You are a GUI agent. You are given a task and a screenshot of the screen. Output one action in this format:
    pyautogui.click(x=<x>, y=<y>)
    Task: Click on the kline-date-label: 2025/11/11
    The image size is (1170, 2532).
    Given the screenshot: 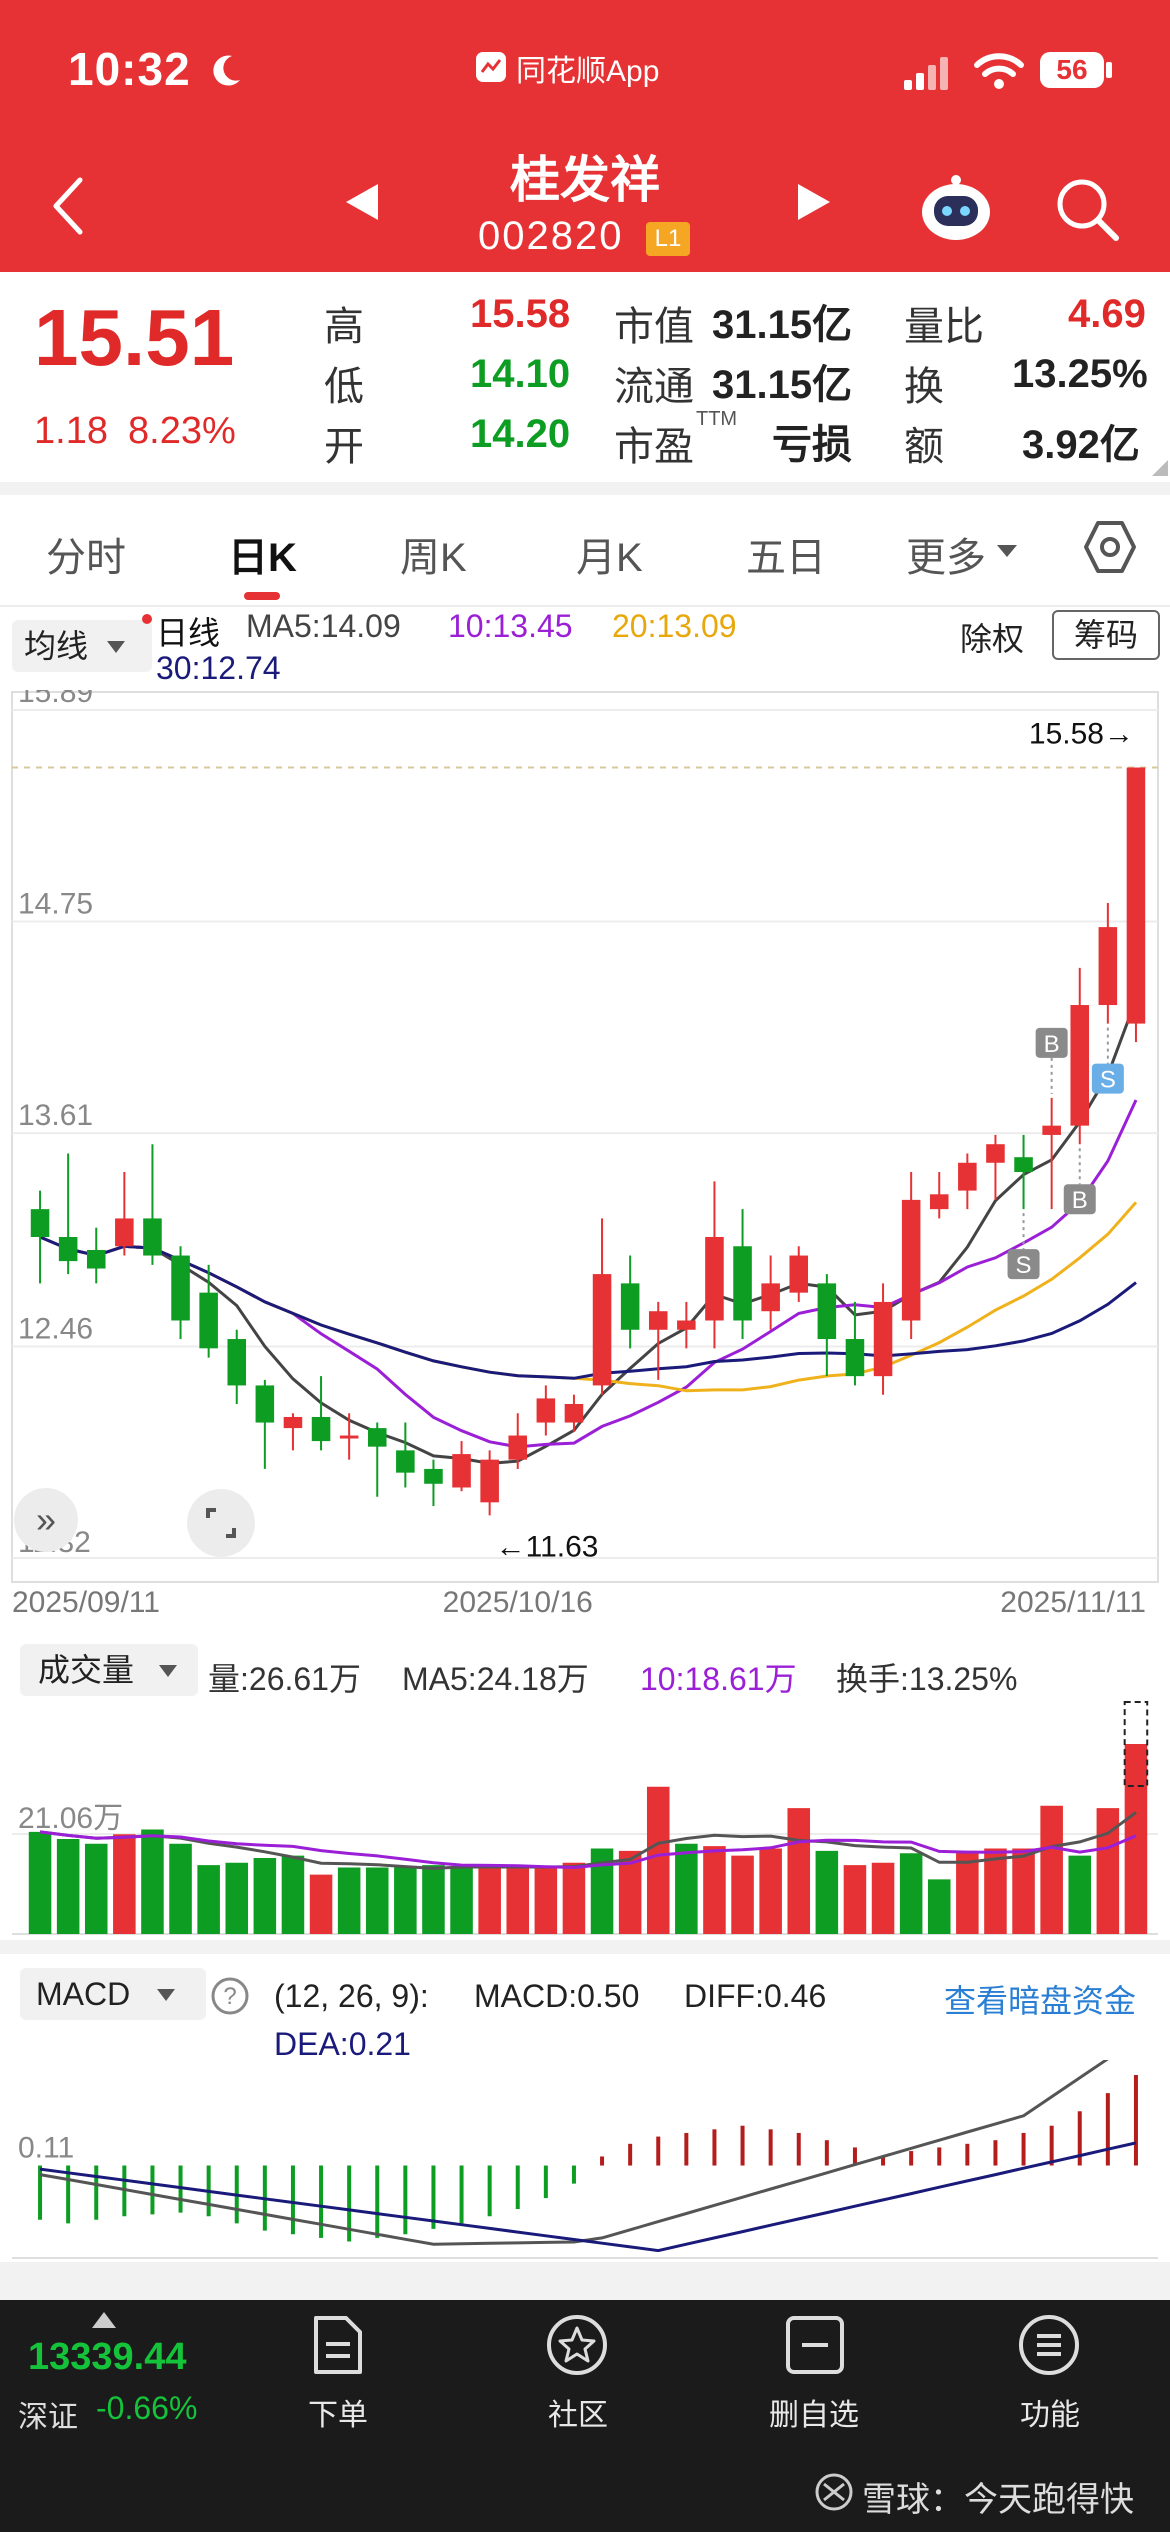 What is the action you would take?
    pyautogui.click(x=1073, y=1602)
    